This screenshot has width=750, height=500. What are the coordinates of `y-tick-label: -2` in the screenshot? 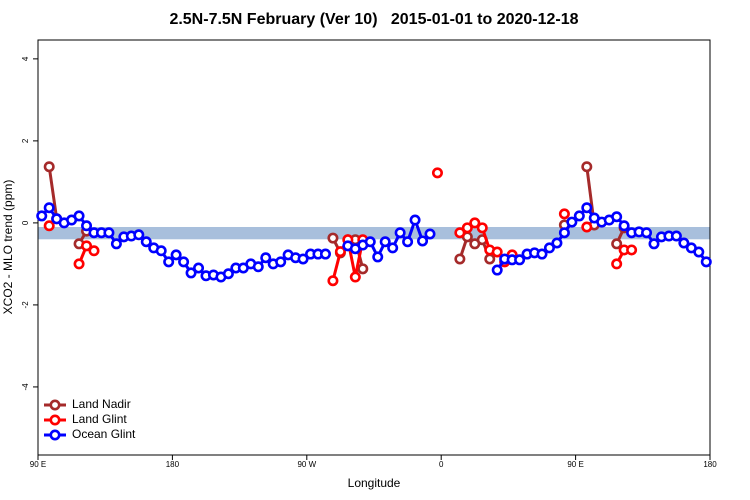 It's located at (25, 305).